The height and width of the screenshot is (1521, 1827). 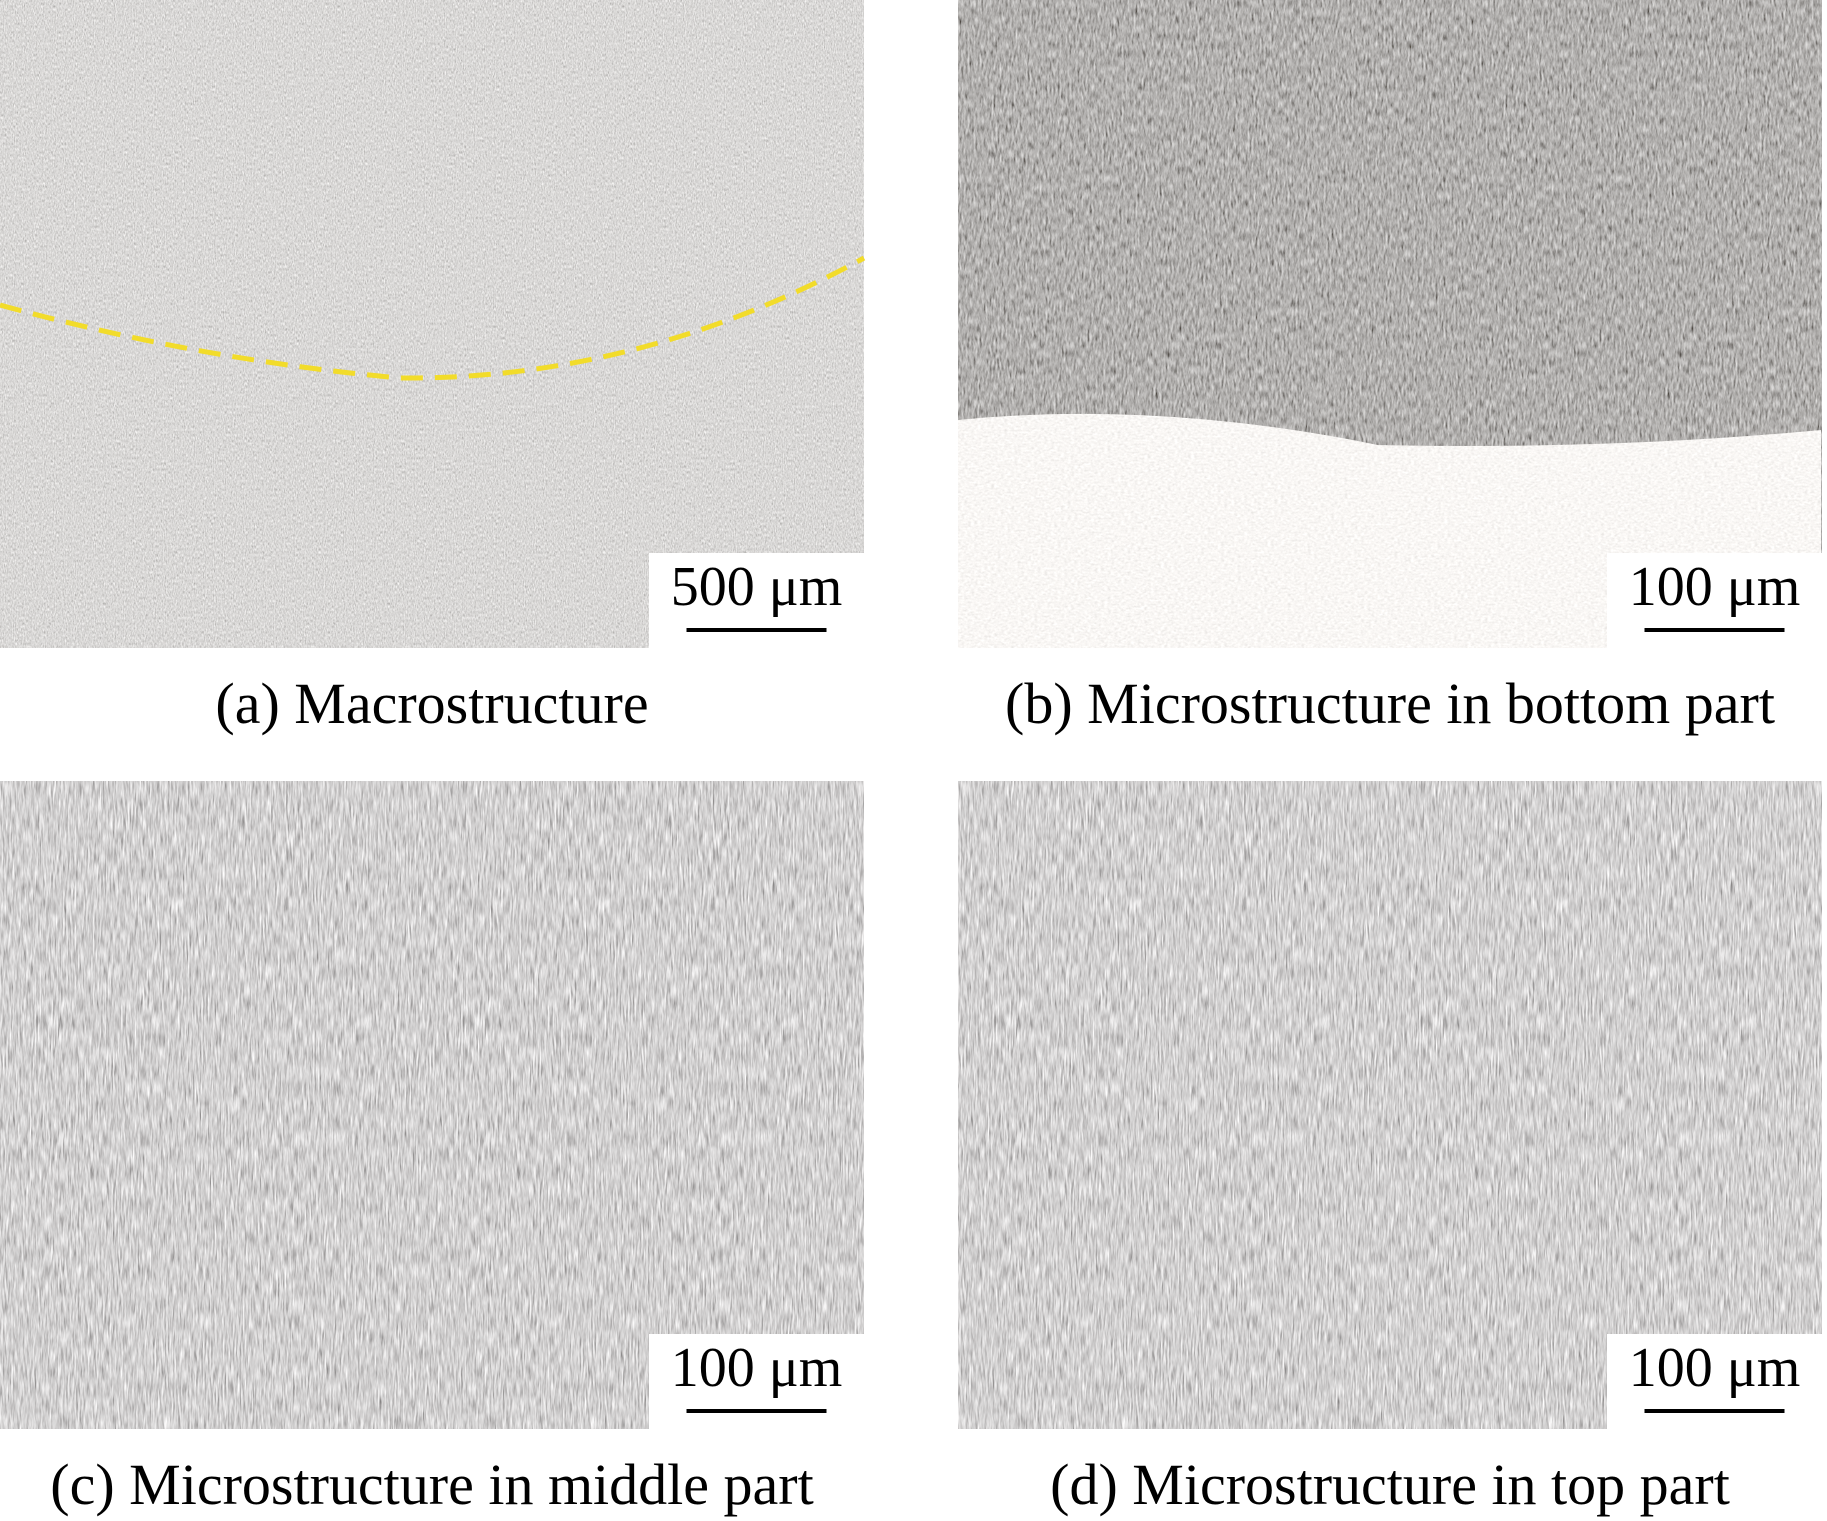 I want to click on panel-caption: (b) Microstructure in bottom part, so click(x=1390, y=703).